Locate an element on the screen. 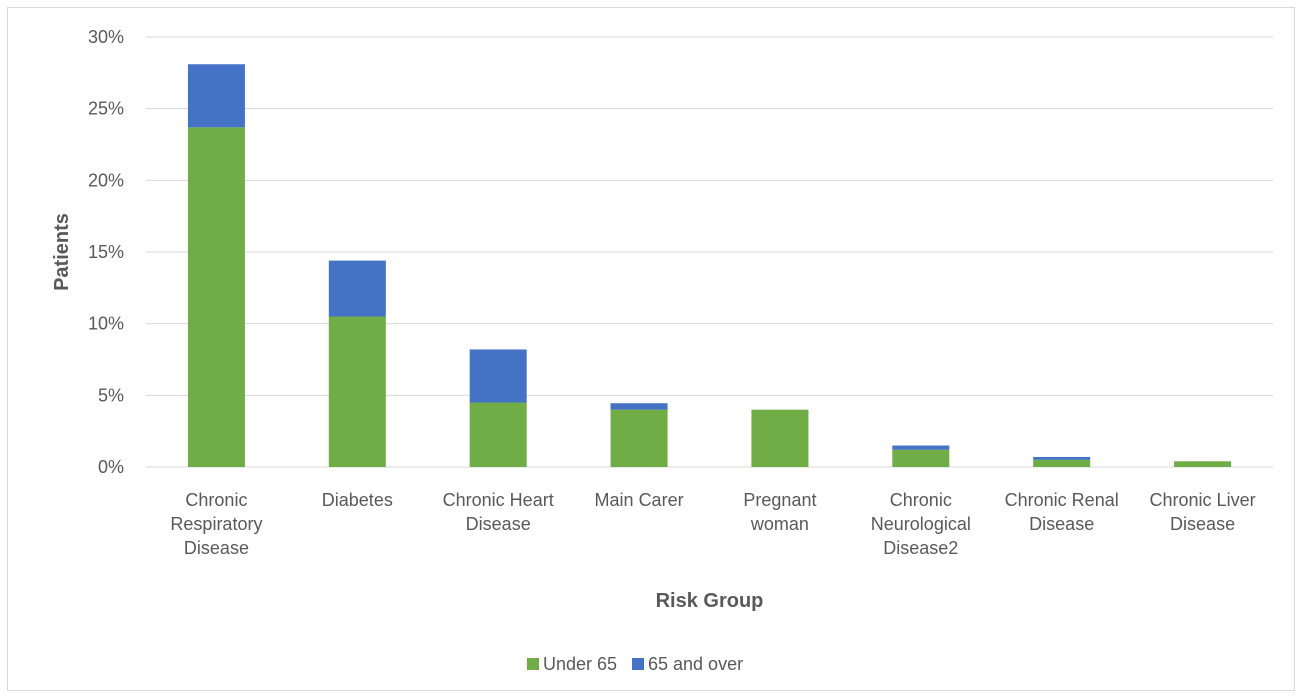 Image resolution: width=1303 pixels, height=700 pixels. y-tick-label: 30% is located at coordinates (106, 37).